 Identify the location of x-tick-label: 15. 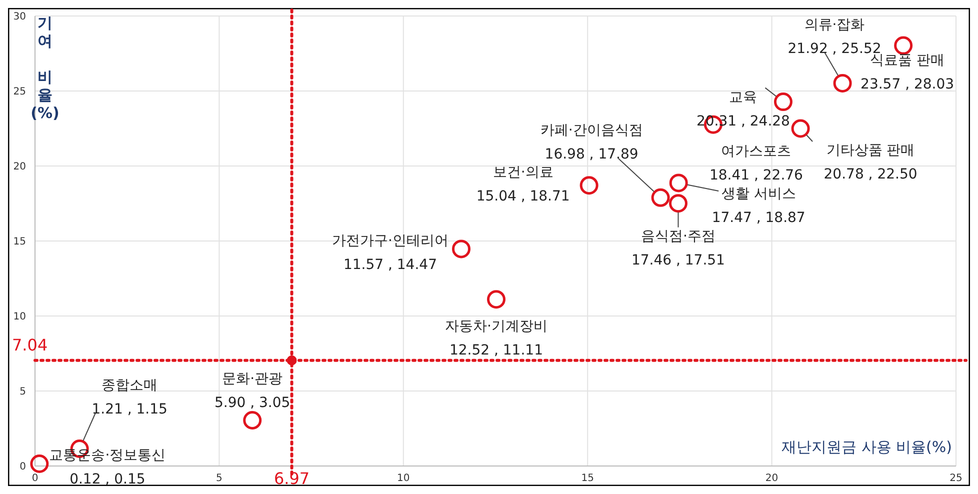
(587, 478).